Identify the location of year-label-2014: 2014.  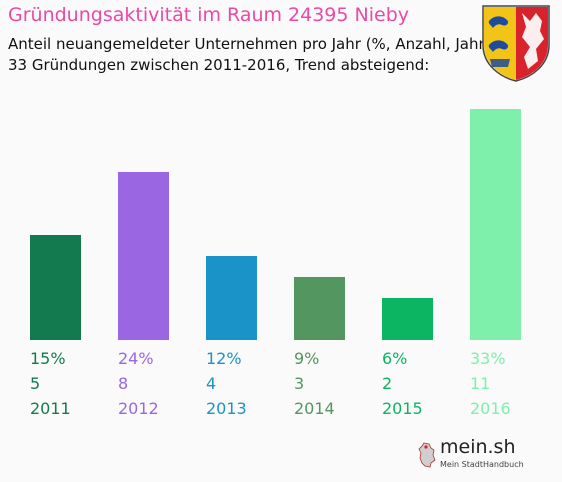
(314, 408).